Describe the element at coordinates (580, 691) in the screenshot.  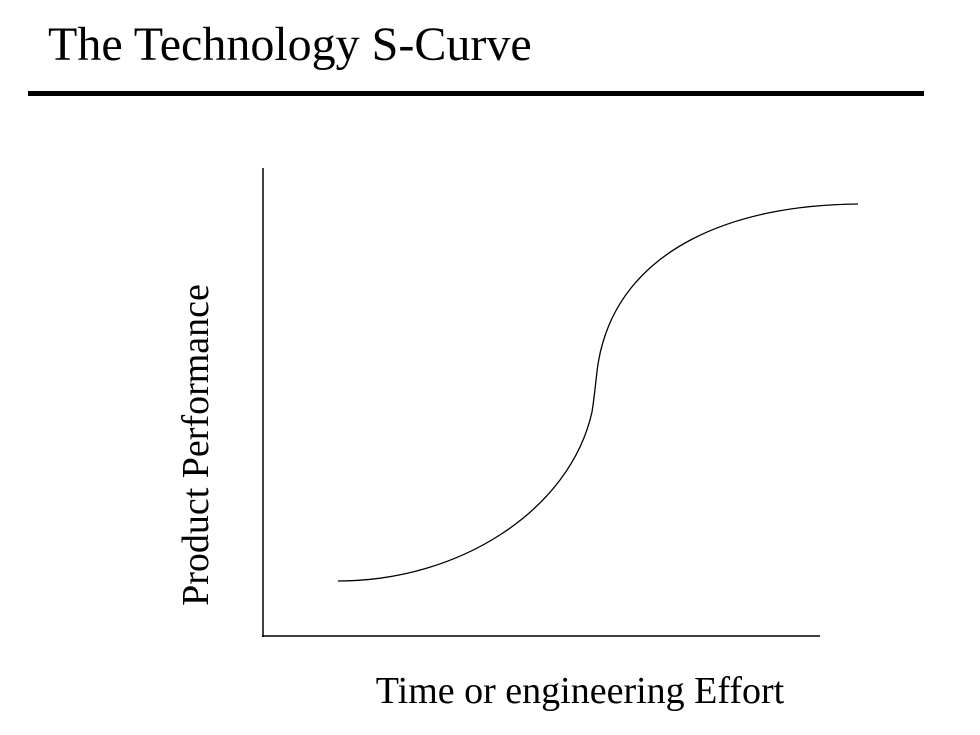
I see `x-axis-label: Time or engineering Effort` at that location.